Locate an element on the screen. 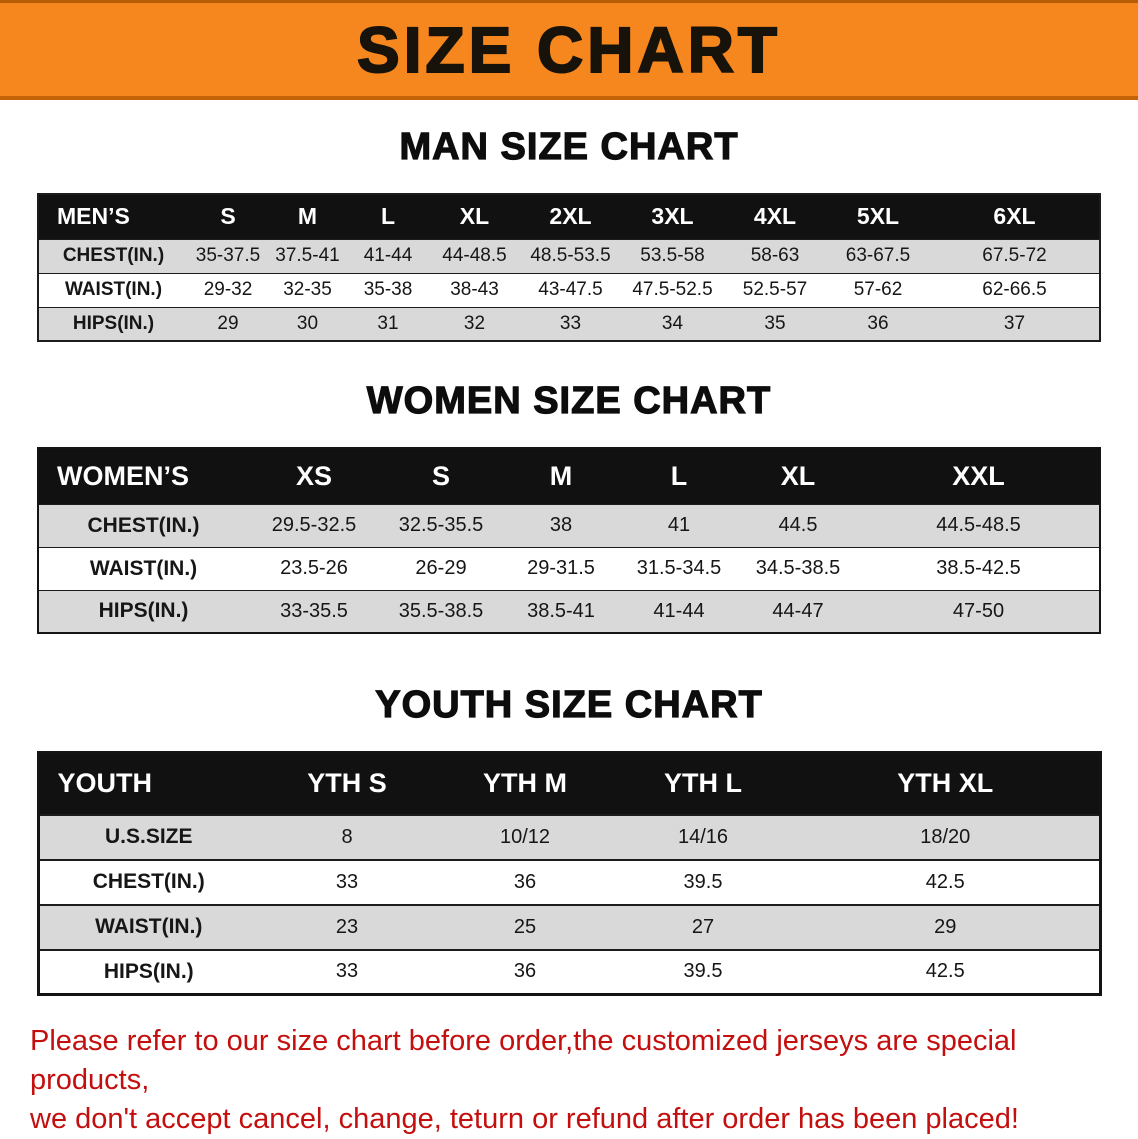 Image resolution: width=1138 pixels, height=1139 pixels. men-header-row: MEN’S S M L XL 2XL 3XL 4XL 5XL 6XL is located at coordinates (569, 216).